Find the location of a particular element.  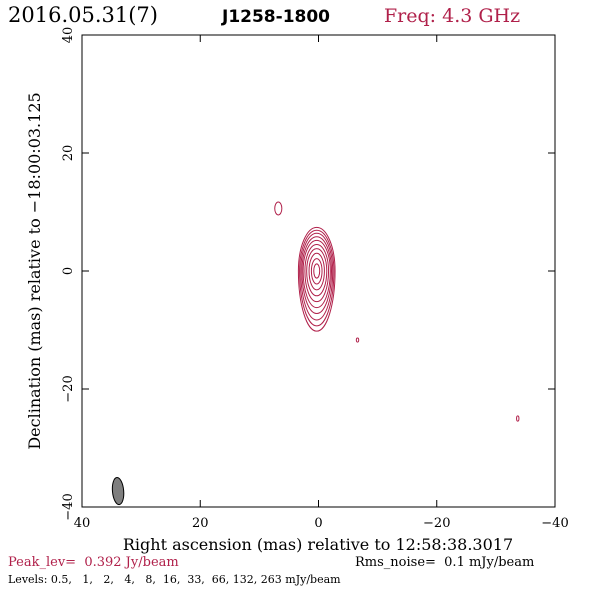

x-tick-label: −40 is located at coordinates (554, 523).